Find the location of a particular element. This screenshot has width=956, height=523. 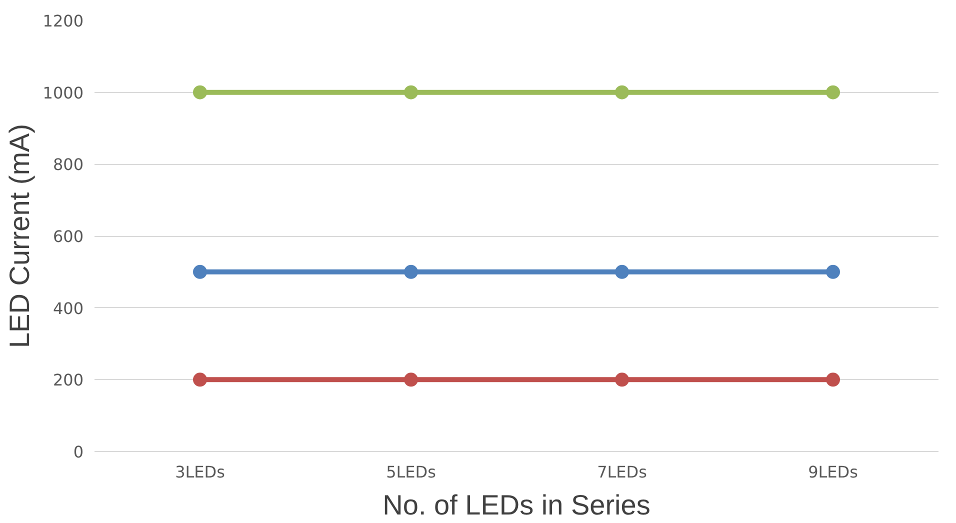

y-tick-label: 1200 is located at coordinates (63, 21).